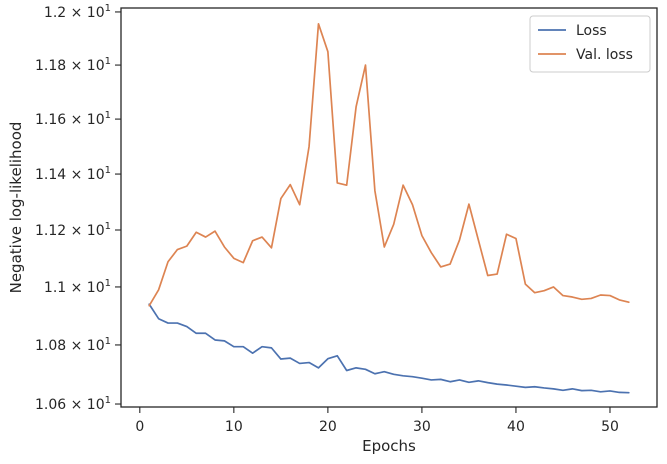  I want to click on y-tick-mantissa: 1.18, so click(50, 66).